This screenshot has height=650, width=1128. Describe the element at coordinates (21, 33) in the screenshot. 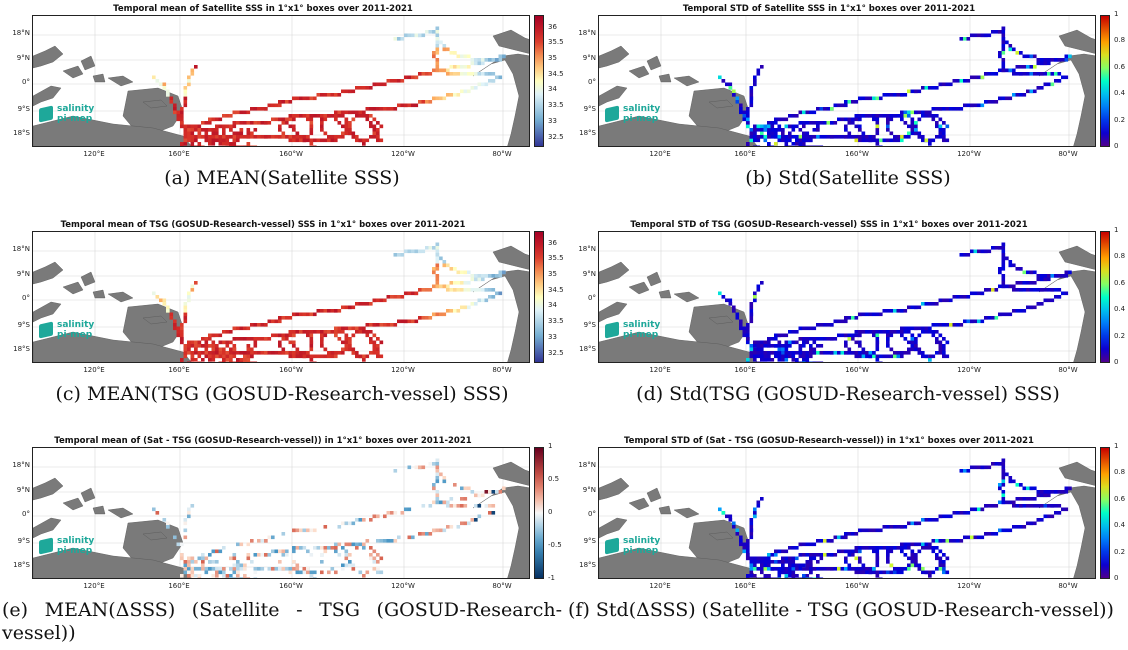

I see `lat-tick-label: 18°N` at that location.